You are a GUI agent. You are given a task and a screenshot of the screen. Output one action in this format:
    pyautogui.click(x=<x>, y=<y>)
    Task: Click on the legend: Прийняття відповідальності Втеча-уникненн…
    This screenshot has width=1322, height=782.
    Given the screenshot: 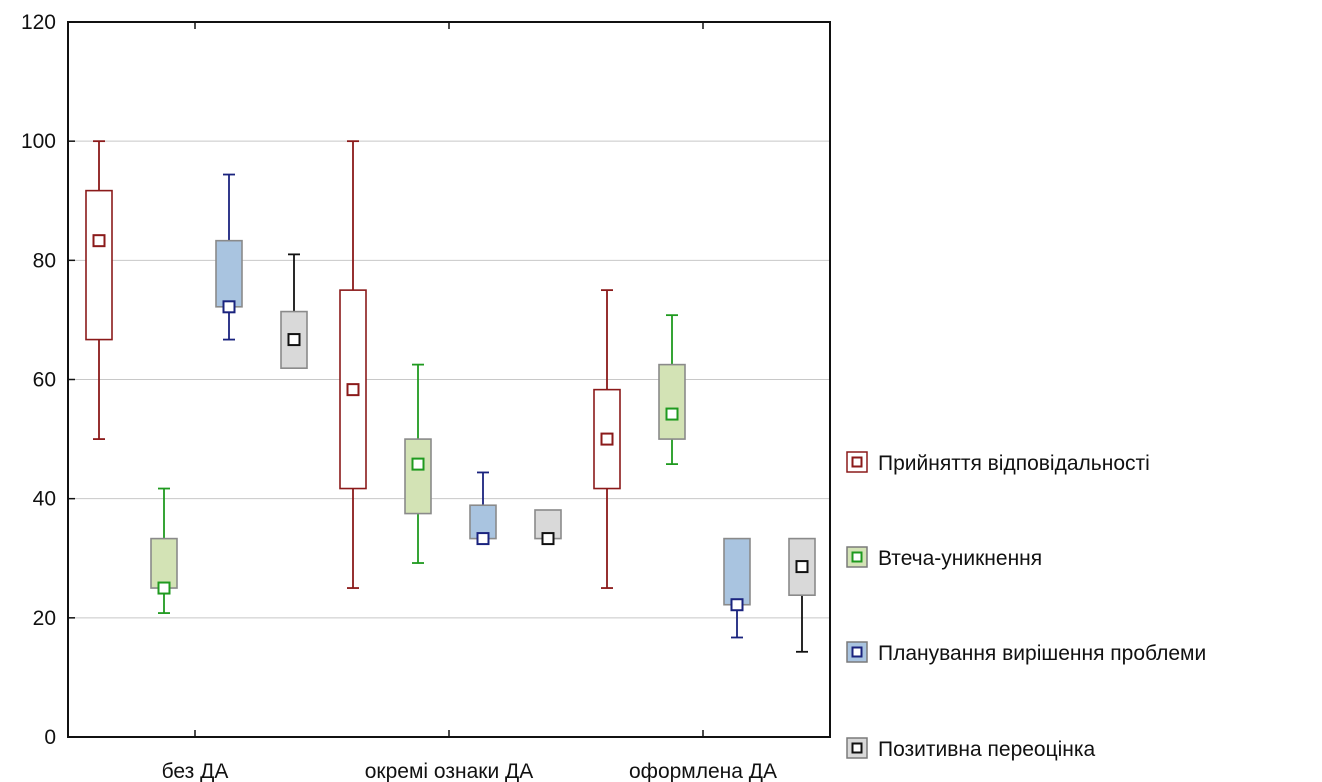 What is the action you would take?
    pyautogui.click(x=1026, y=606)
    